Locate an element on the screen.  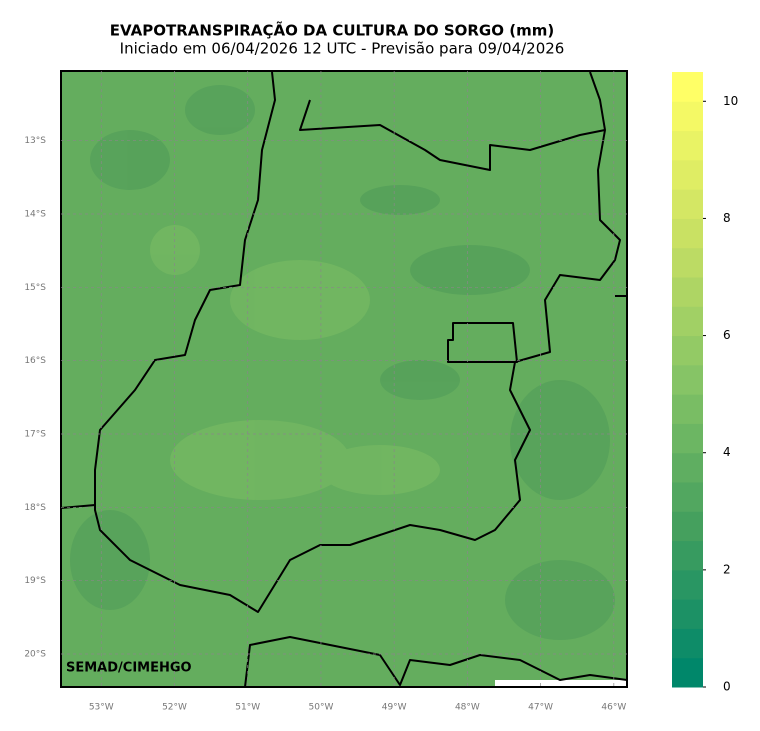
lon-label: 53°W is located at coordinates (101, 708).